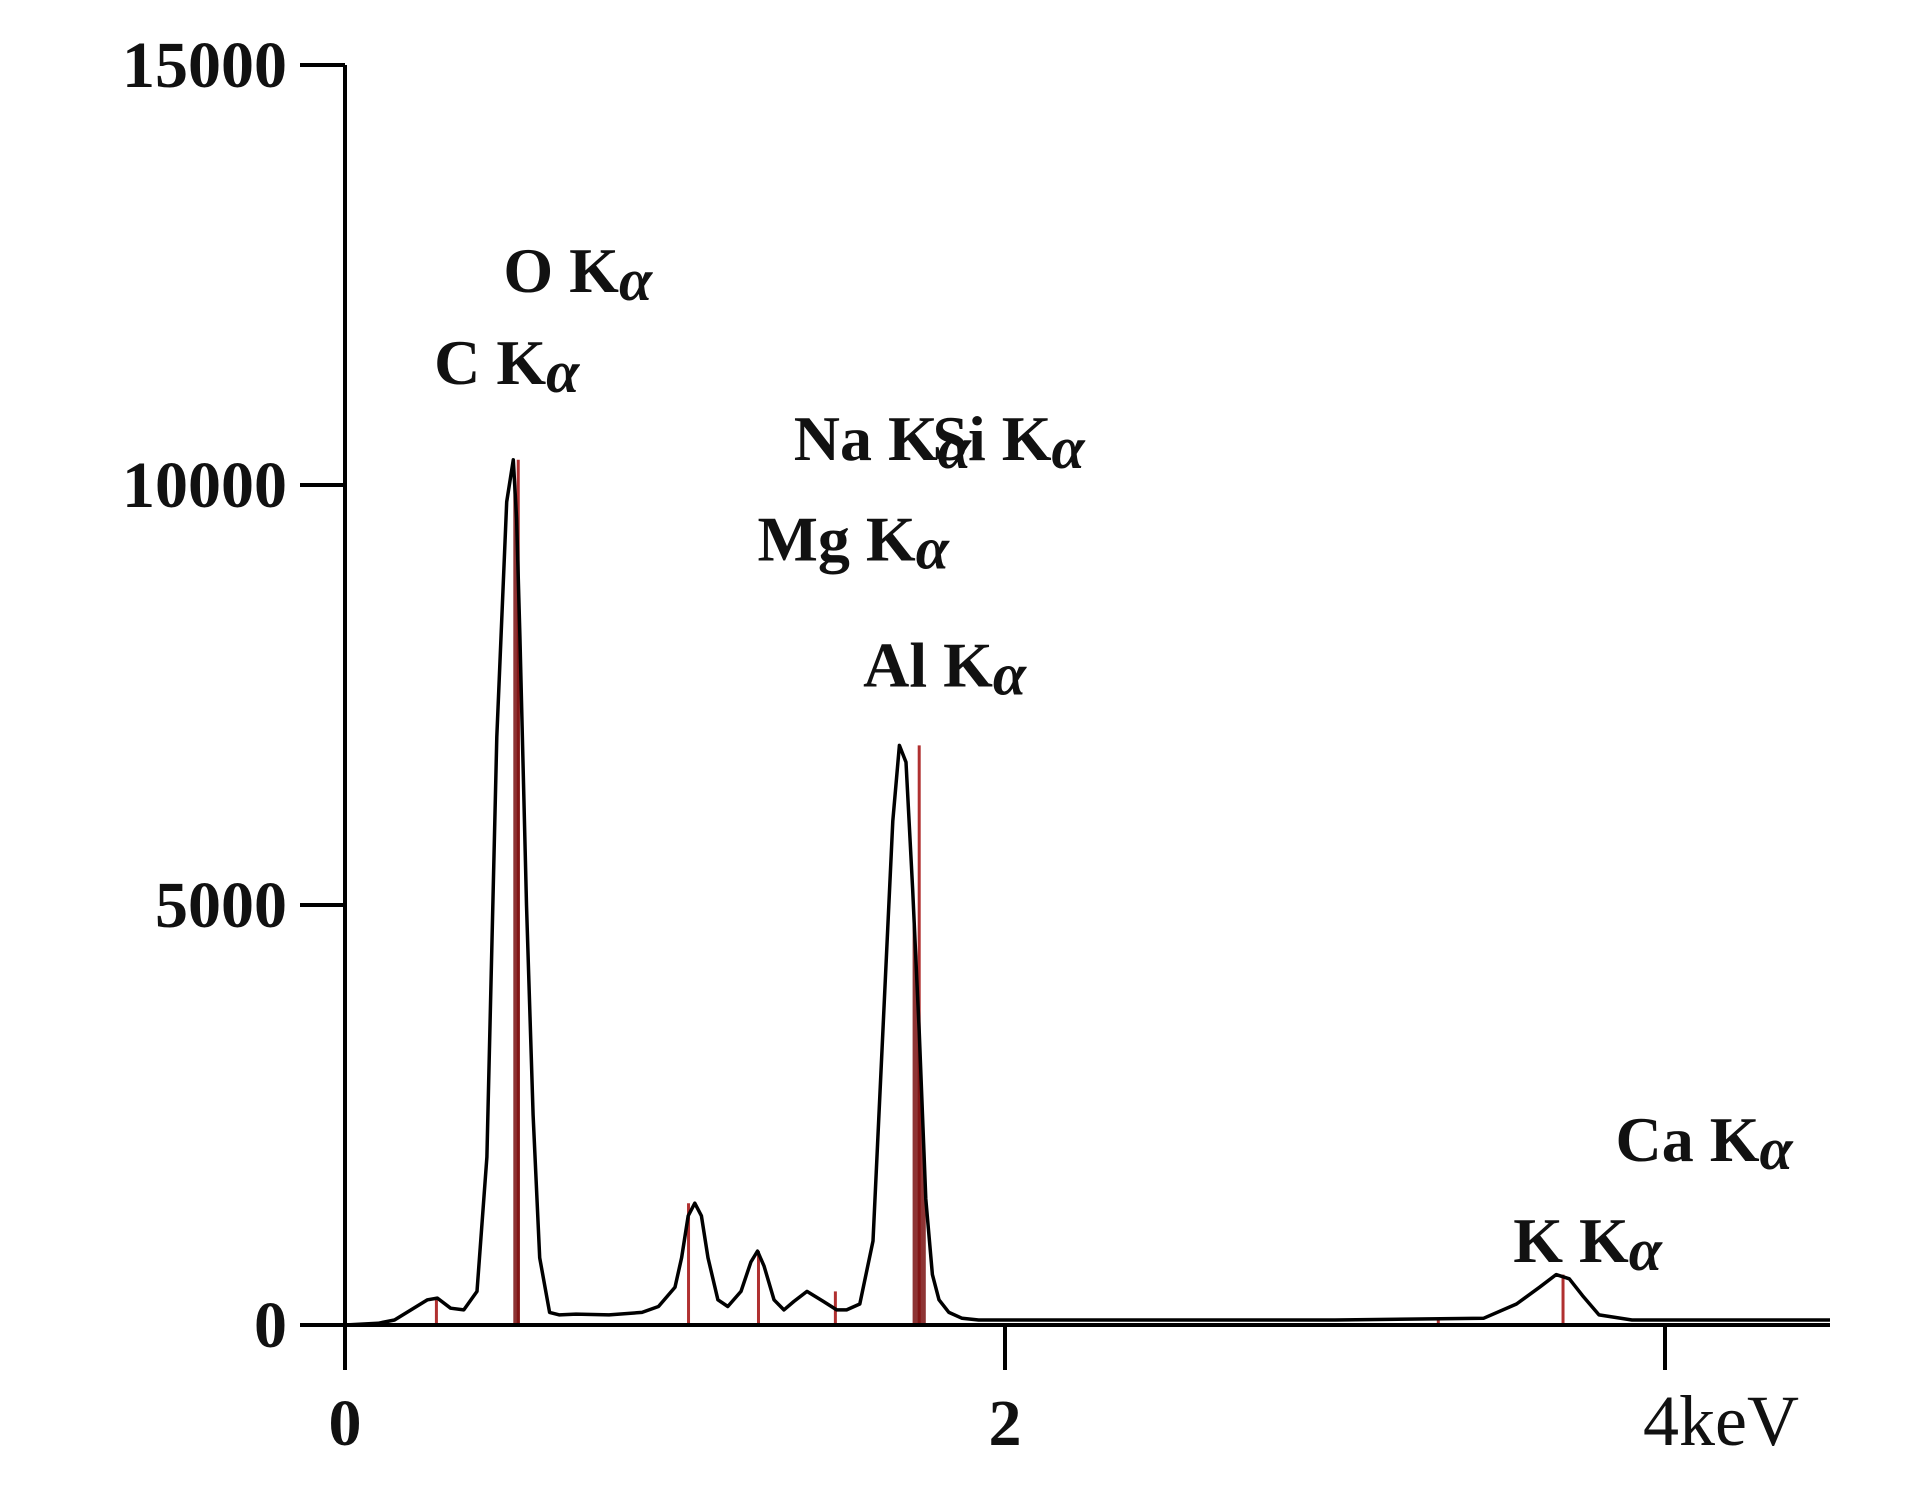  I want to click on peak-label: C Kα, so click(507, 366).